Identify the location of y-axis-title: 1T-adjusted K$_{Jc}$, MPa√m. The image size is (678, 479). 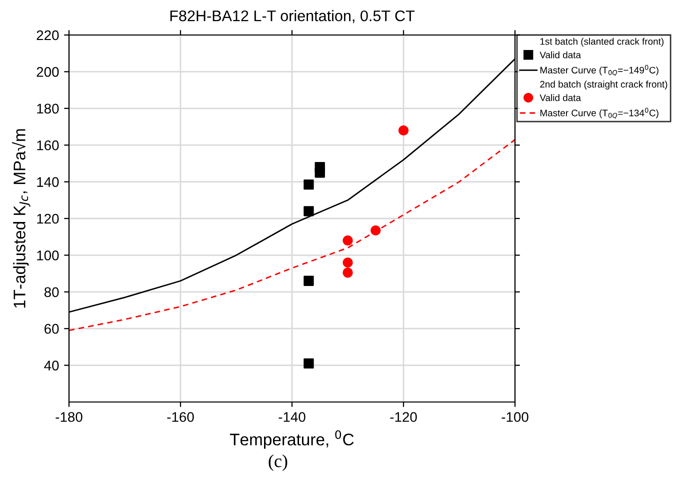
(21, 218).